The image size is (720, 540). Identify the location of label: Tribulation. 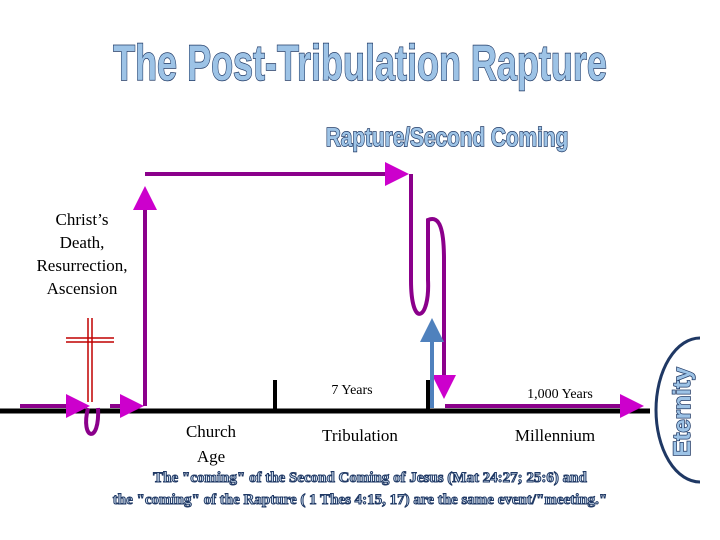
(360, 435).